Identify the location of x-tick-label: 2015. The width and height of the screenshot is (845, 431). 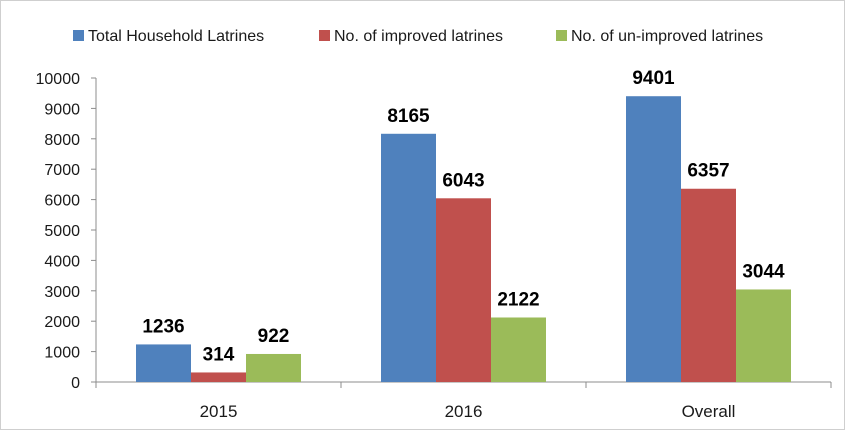
(219, 411).